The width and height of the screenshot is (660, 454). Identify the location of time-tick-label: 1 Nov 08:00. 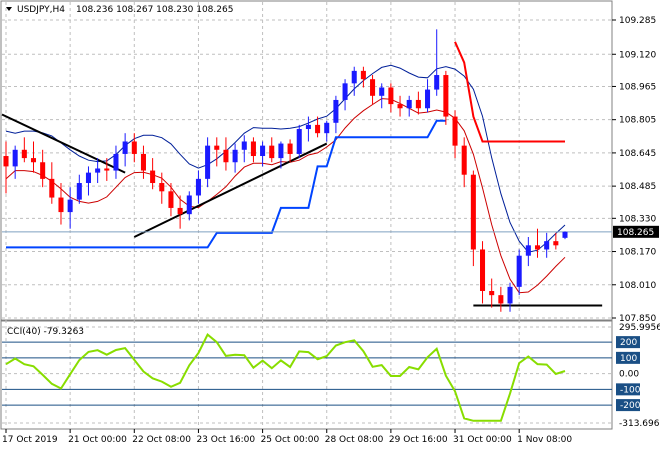
(544, 440).